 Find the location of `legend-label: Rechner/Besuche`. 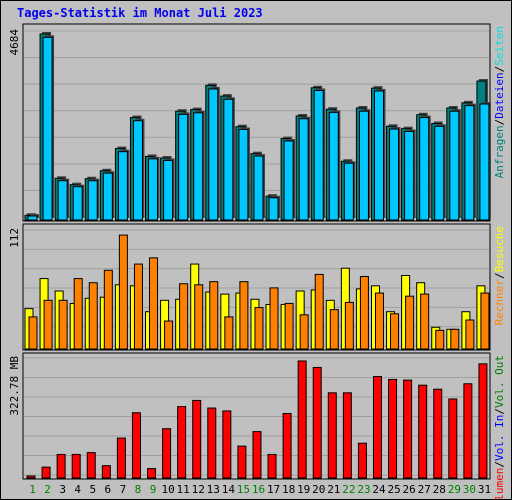

legend-label: Rechner/Besuche is located at coordinates (499, 275).